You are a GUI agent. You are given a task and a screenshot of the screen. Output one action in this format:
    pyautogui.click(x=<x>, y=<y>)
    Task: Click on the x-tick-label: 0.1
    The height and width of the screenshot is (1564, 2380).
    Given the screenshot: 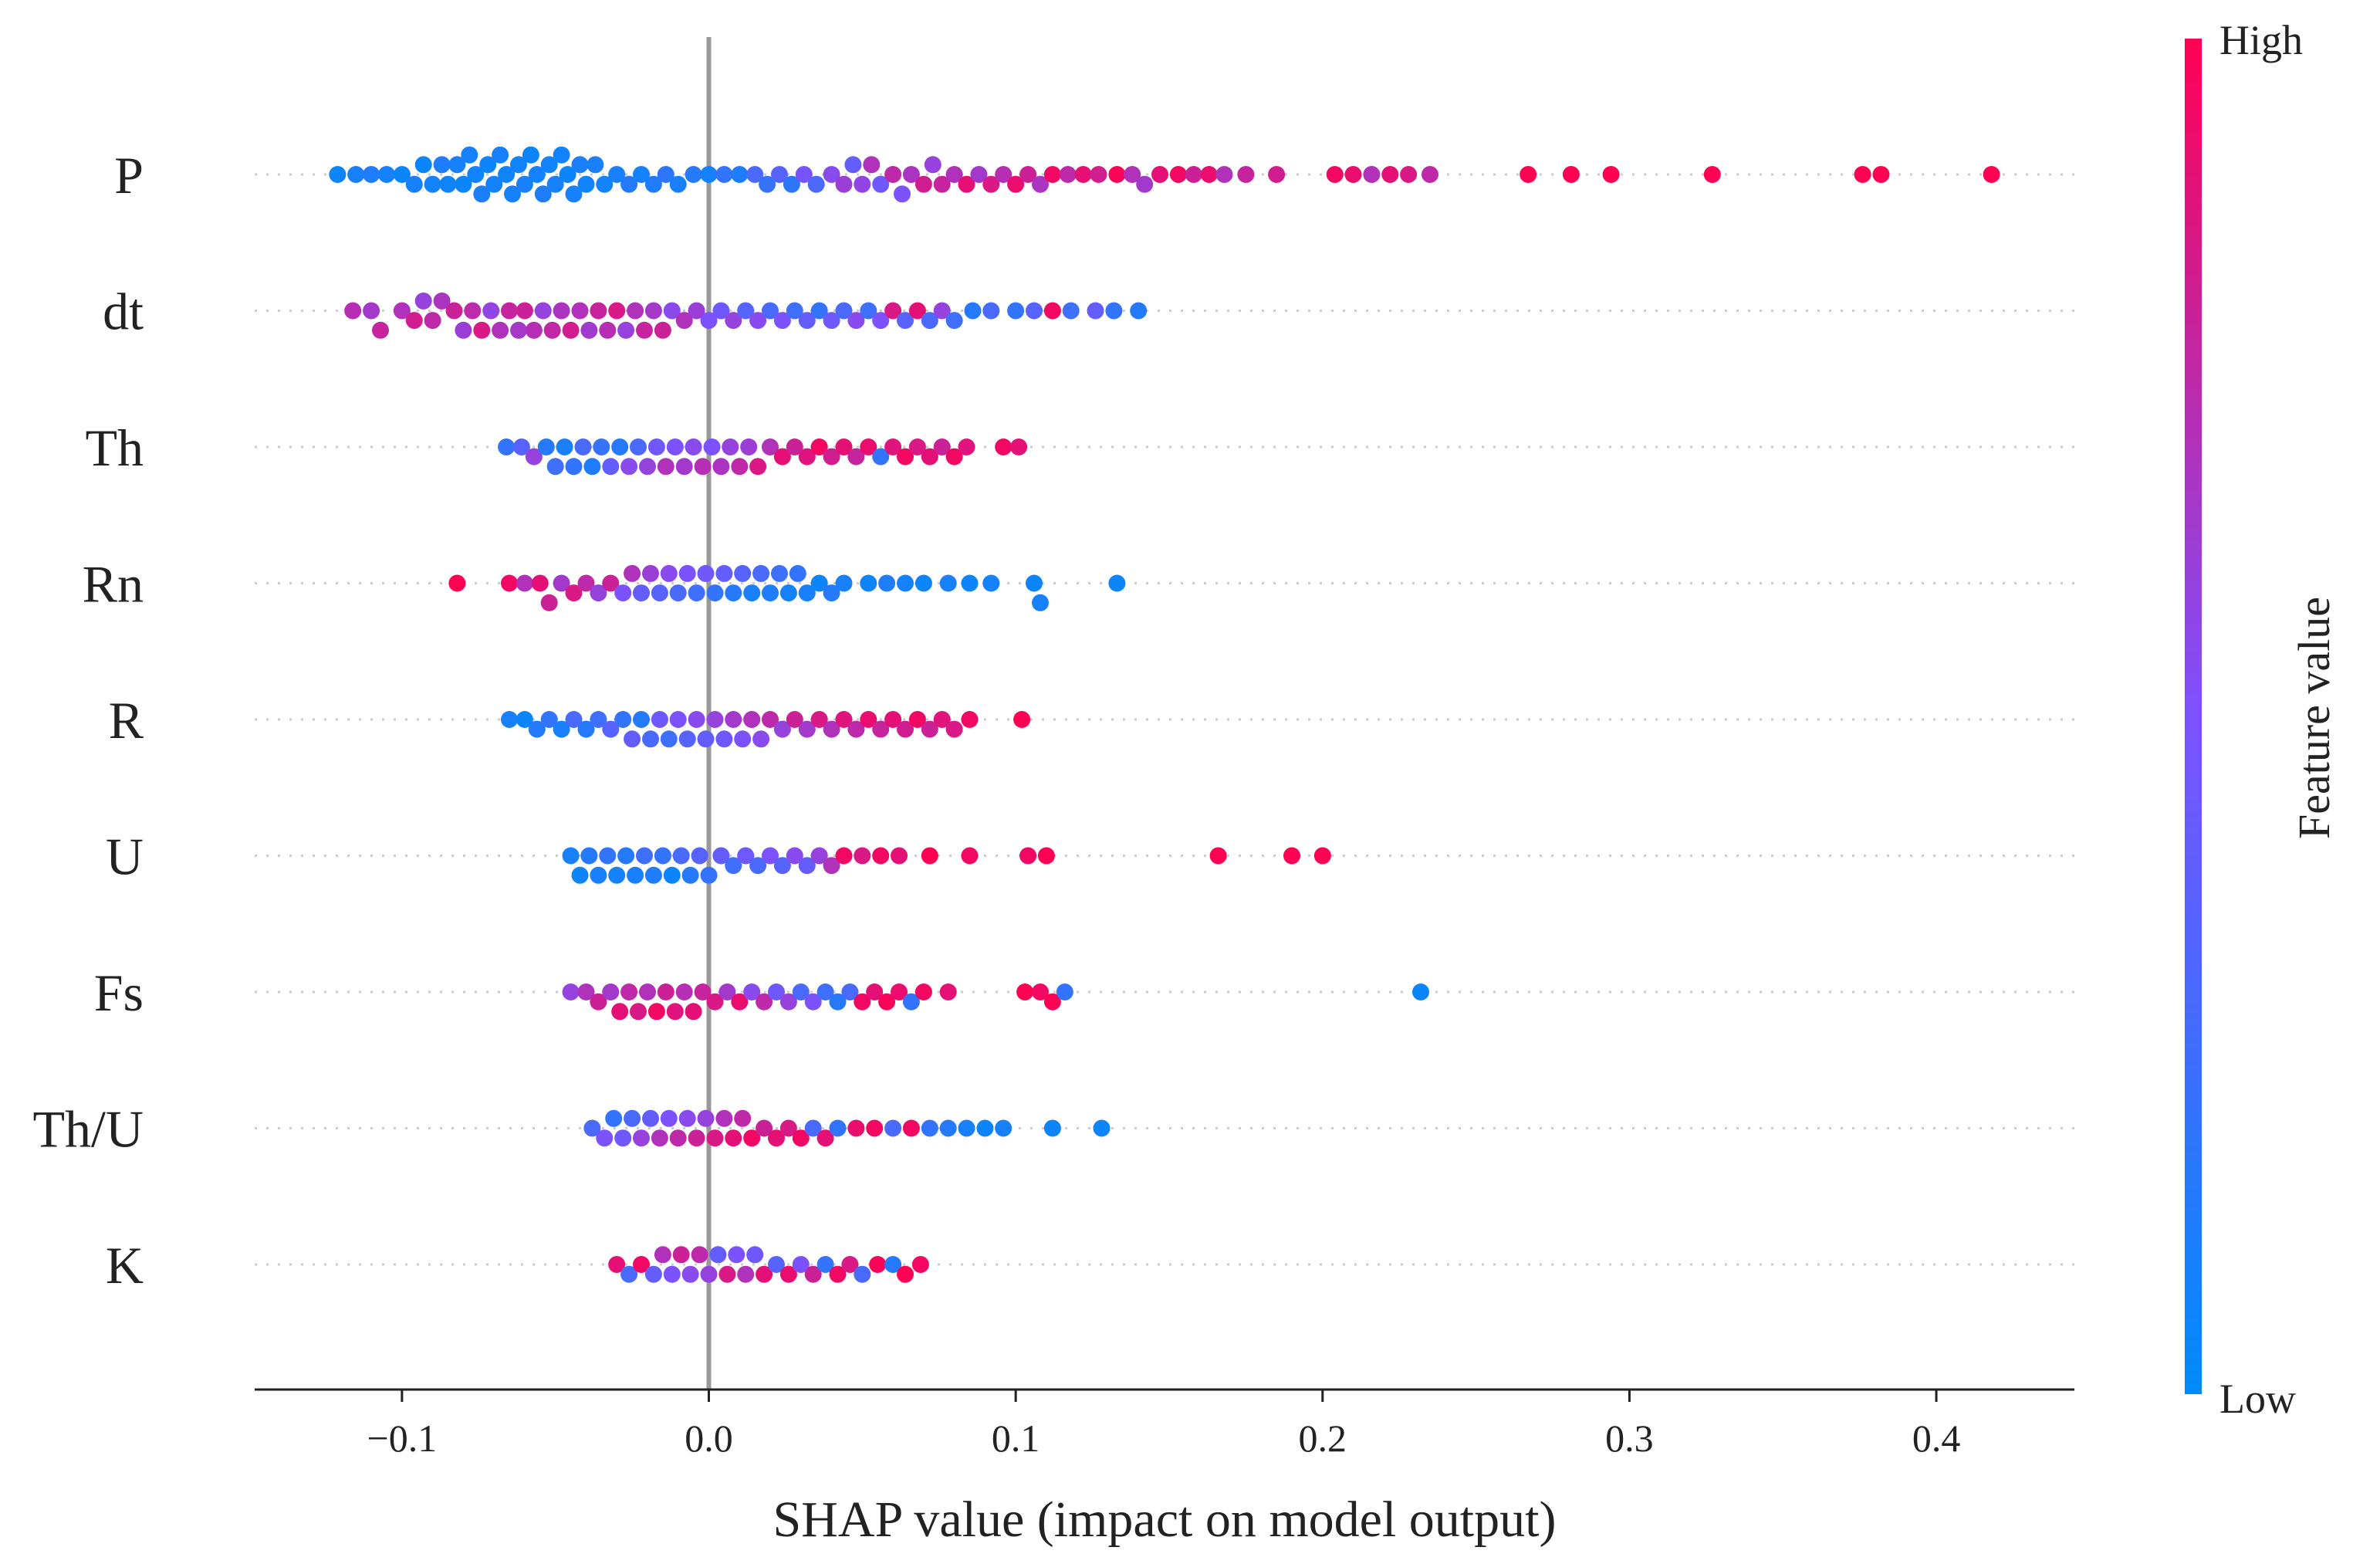 What is the action you would take?
    pyautogui.click(x=1016, y=1438)
    